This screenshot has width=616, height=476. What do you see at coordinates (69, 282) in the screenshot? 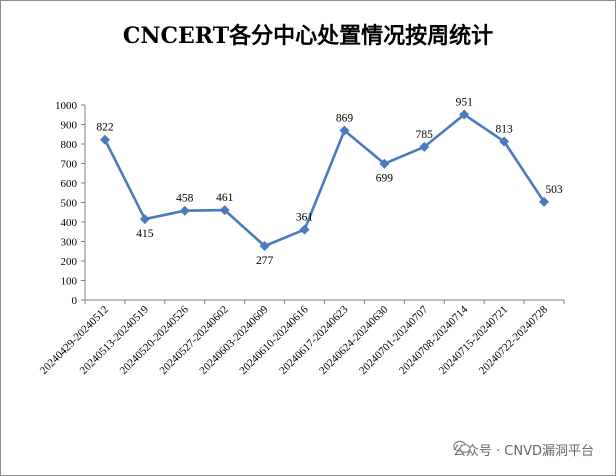
I see `y-tick-label: 100` at bounding box center [69, 282].